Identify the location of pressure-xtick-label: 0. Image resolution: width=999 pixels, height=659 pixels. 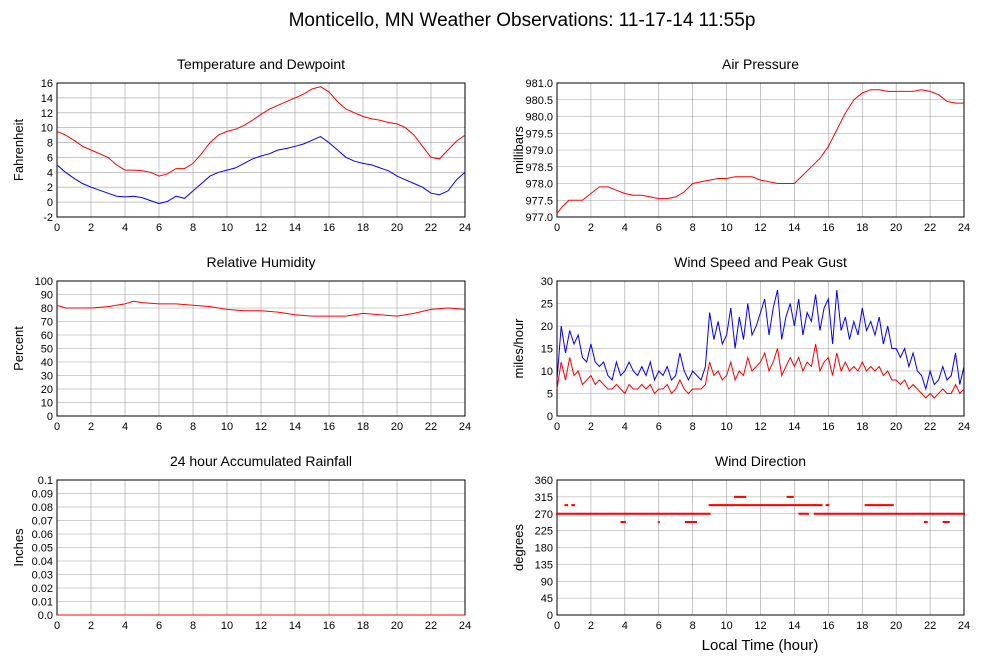
(557, 228).